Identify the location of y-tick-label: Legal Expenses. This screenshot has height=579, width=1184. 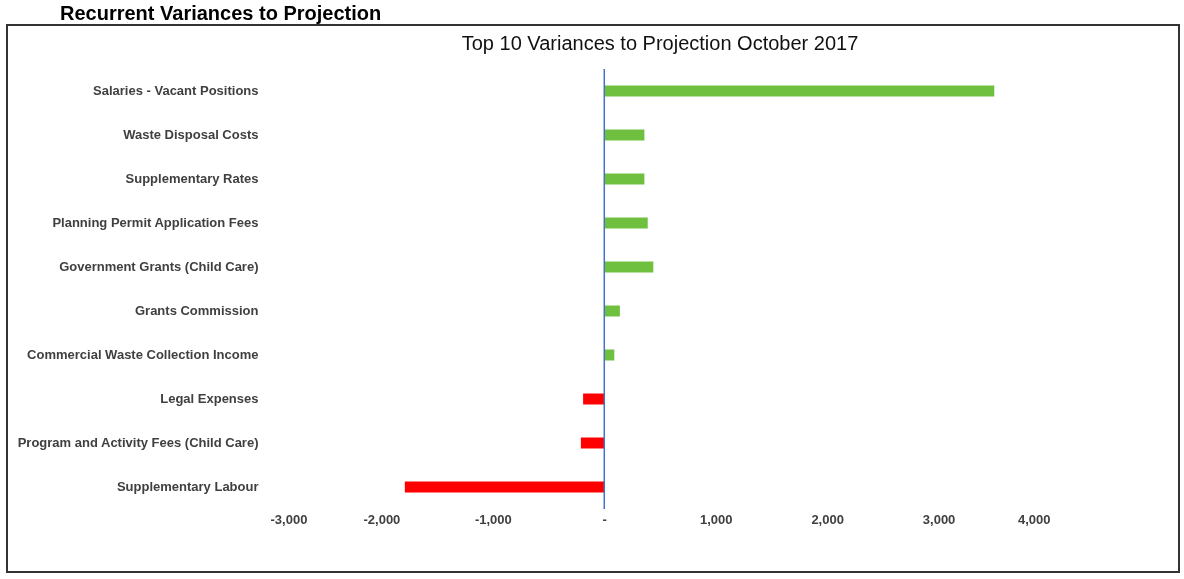
(209, 398).